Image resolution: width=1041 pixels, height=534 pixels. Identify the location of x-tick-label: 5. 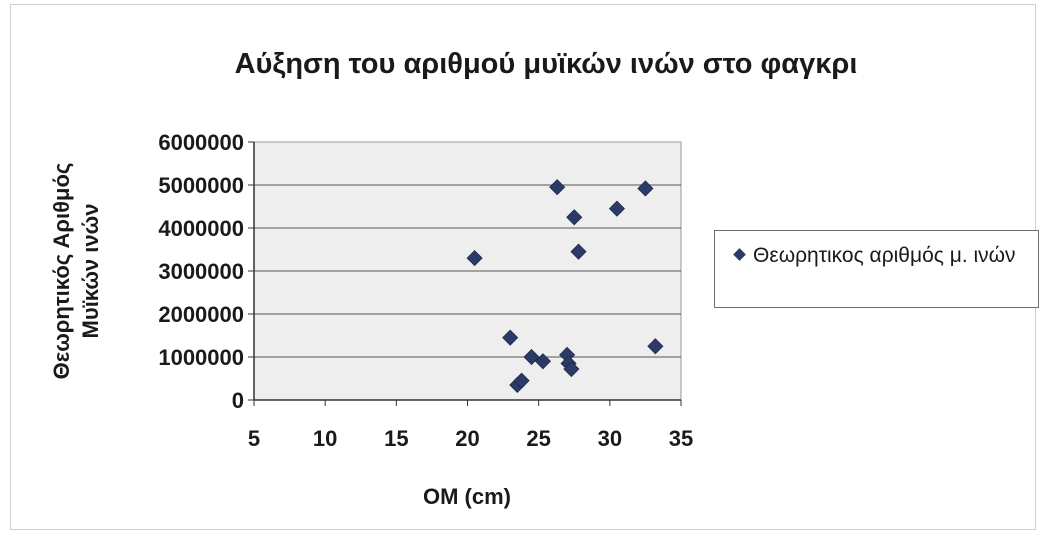
(254, 438).